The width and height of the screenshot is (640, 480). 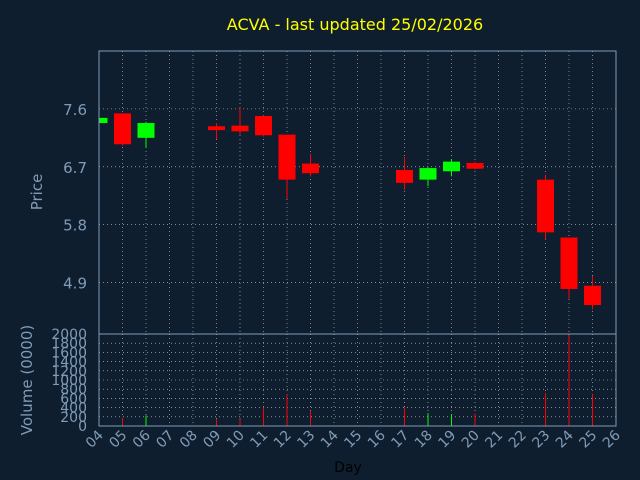 What do you see at coordinates (73, 390) in the screenshot?
I see `volume-tick-label: 800` at bounding box center [73, 390].